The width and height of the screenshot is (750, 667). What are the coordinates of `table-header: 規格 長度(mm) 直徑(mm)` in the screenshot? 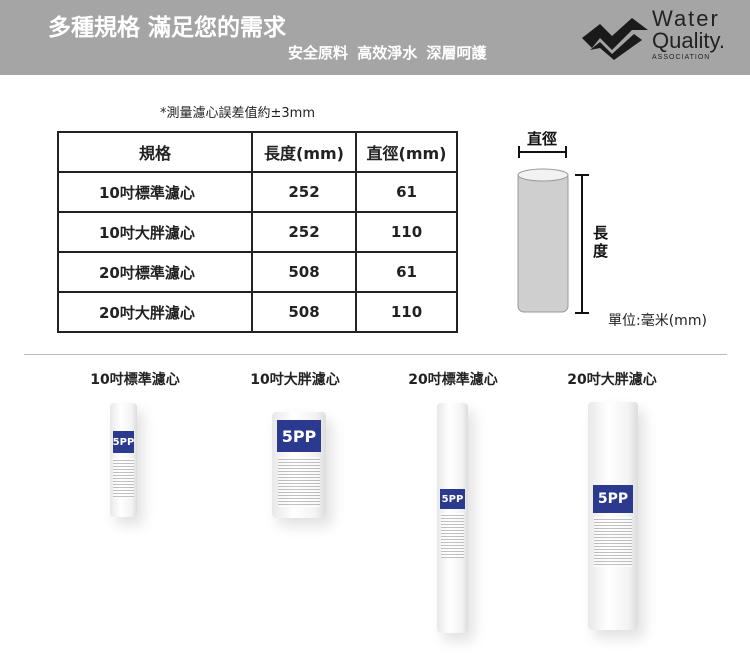 It's located at (257, 152).